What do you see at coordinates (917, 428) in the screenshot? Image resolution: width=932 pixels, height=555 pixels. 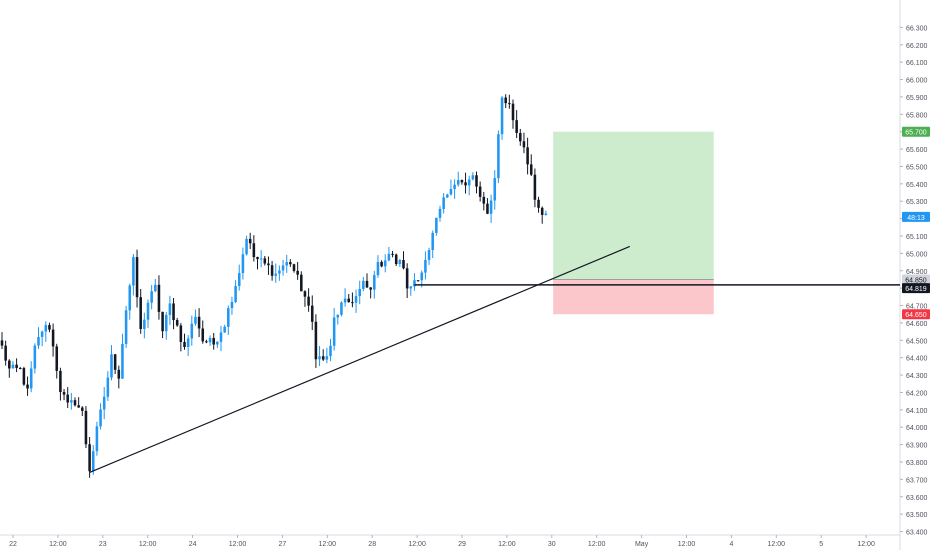 I see `y-tick-label: 64.000` at bounding box center [917, 428].